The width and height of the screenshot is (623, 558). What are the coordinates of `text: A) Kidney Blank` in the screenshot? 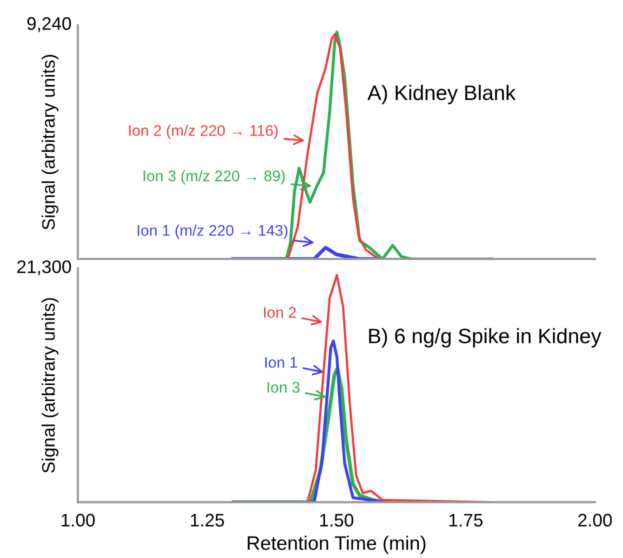 It's located at (441, 94).